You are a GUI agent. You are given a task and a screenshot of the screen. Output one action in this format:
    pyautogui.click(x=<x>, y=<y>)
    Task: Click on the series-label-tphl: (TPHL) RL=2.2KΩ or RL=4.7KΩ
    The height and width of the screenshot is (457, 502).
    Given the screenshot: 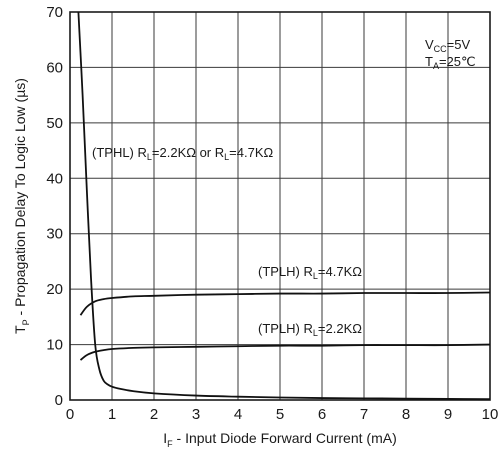 What is the action you would take?
    pyautogui.click(x=182, y=153)
    